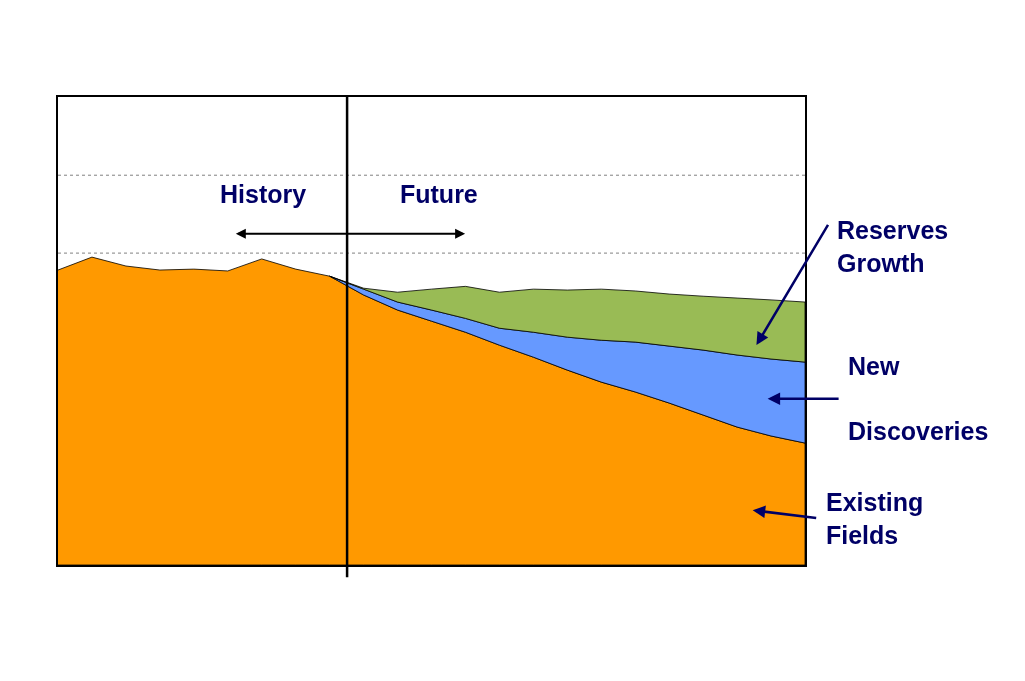  Describe the element at coordinates (439, 194) in the screenshot. I see `text: Future` at that location.